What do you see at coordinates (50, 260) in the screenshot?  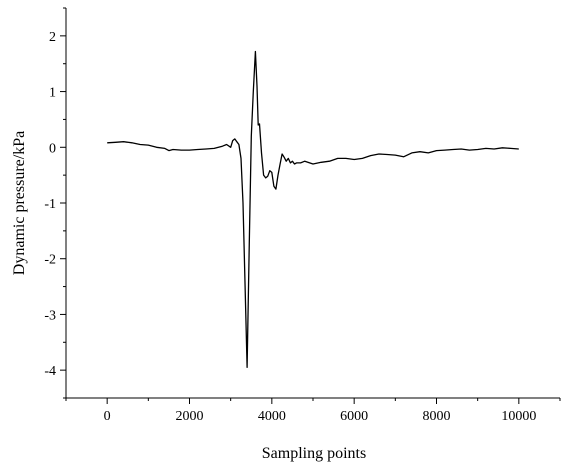 I see `y-tick-label: -2` at bounding box center [50, 260].